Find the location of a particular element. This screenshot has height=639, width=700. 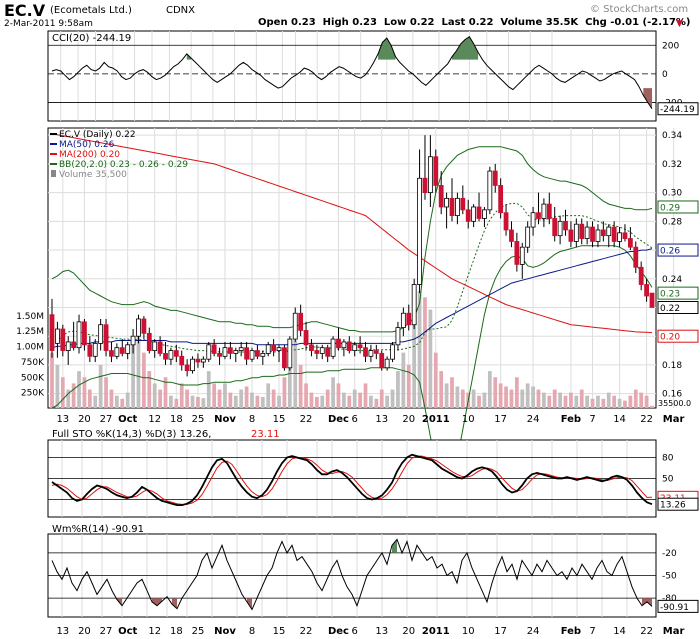

volume-tick-label: 1.25M is located at coordinates (30, 332).